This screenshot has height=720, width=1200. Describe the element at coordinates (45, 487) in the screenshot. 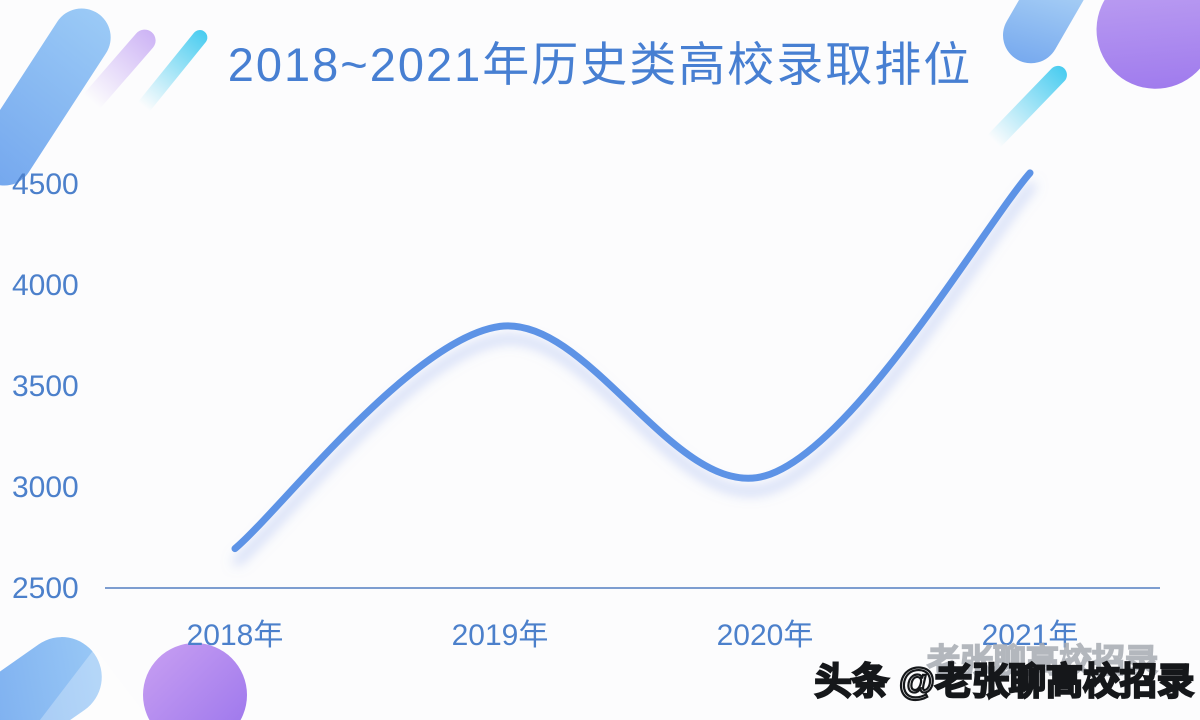

I see `y-axis-tick-label: 3000` at that location.